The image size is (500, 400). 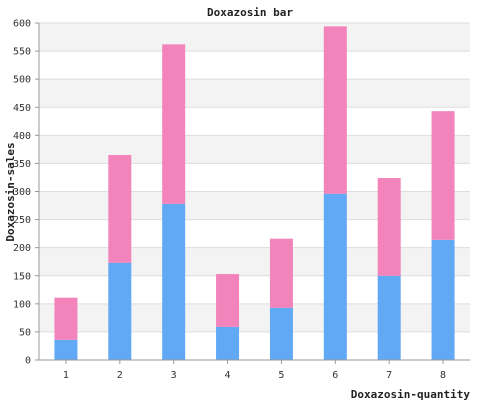 What do you see at coordinates (22, 136) in the screenshot?
I see `y-tick-label: 400` at bounding box center [22, 136].